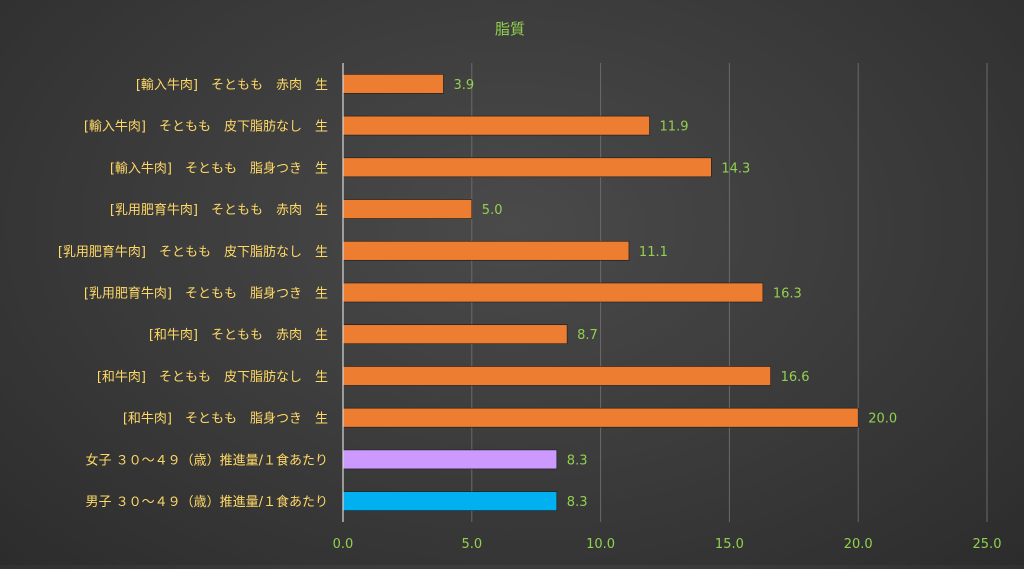 The width and height of the screenshot is (1024, 569). Describe the element at coordinates (206, 127) in the screenshot. I see `category-label: [輸入牛肉] そともも 皮下脂肪なし 生` at that location.